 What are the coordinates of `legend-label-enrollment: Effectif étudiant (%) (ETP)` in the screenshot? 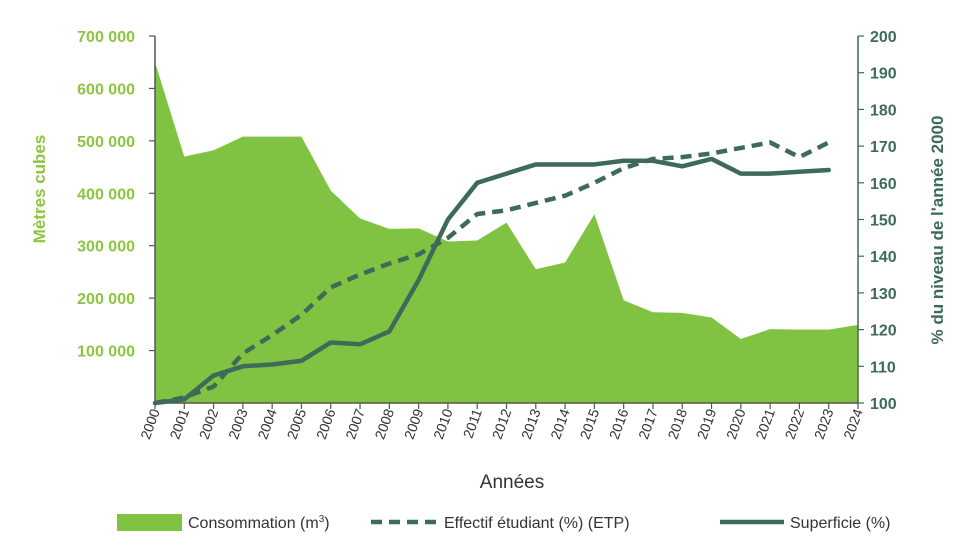 It's located at (537, 523).